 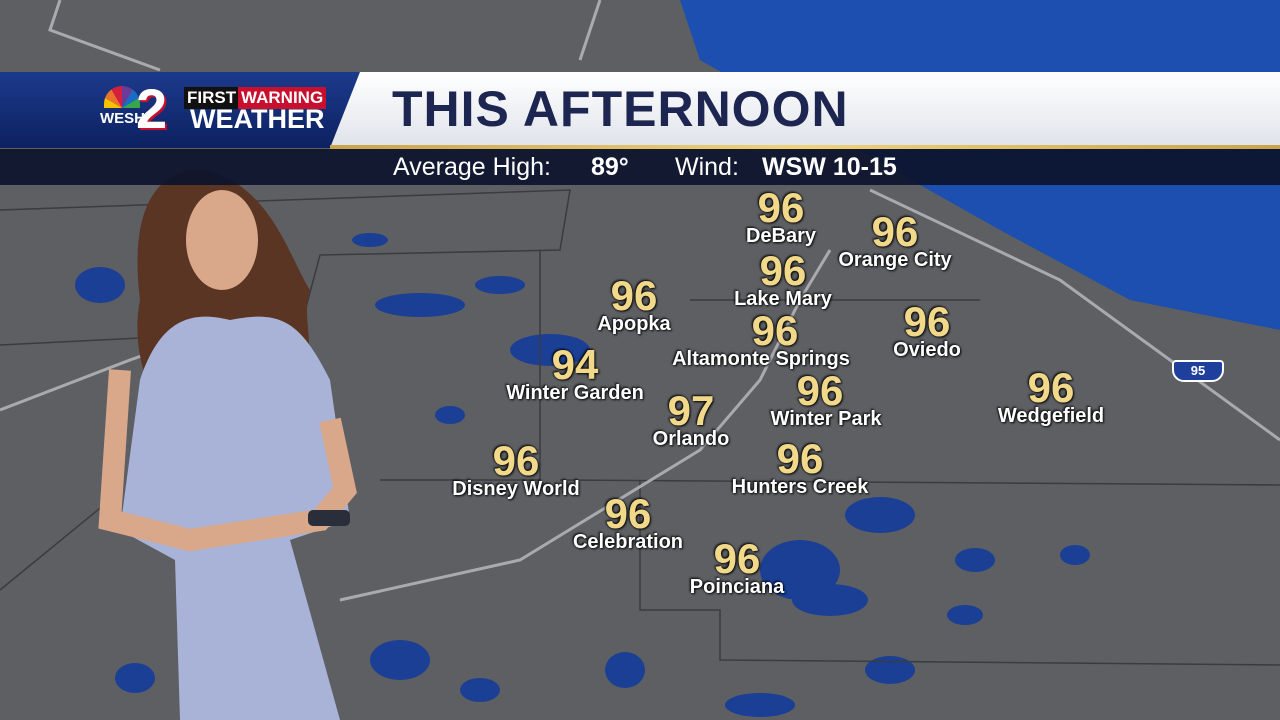 I want to click on city-name: DeBary, so click(x=781, y=236).